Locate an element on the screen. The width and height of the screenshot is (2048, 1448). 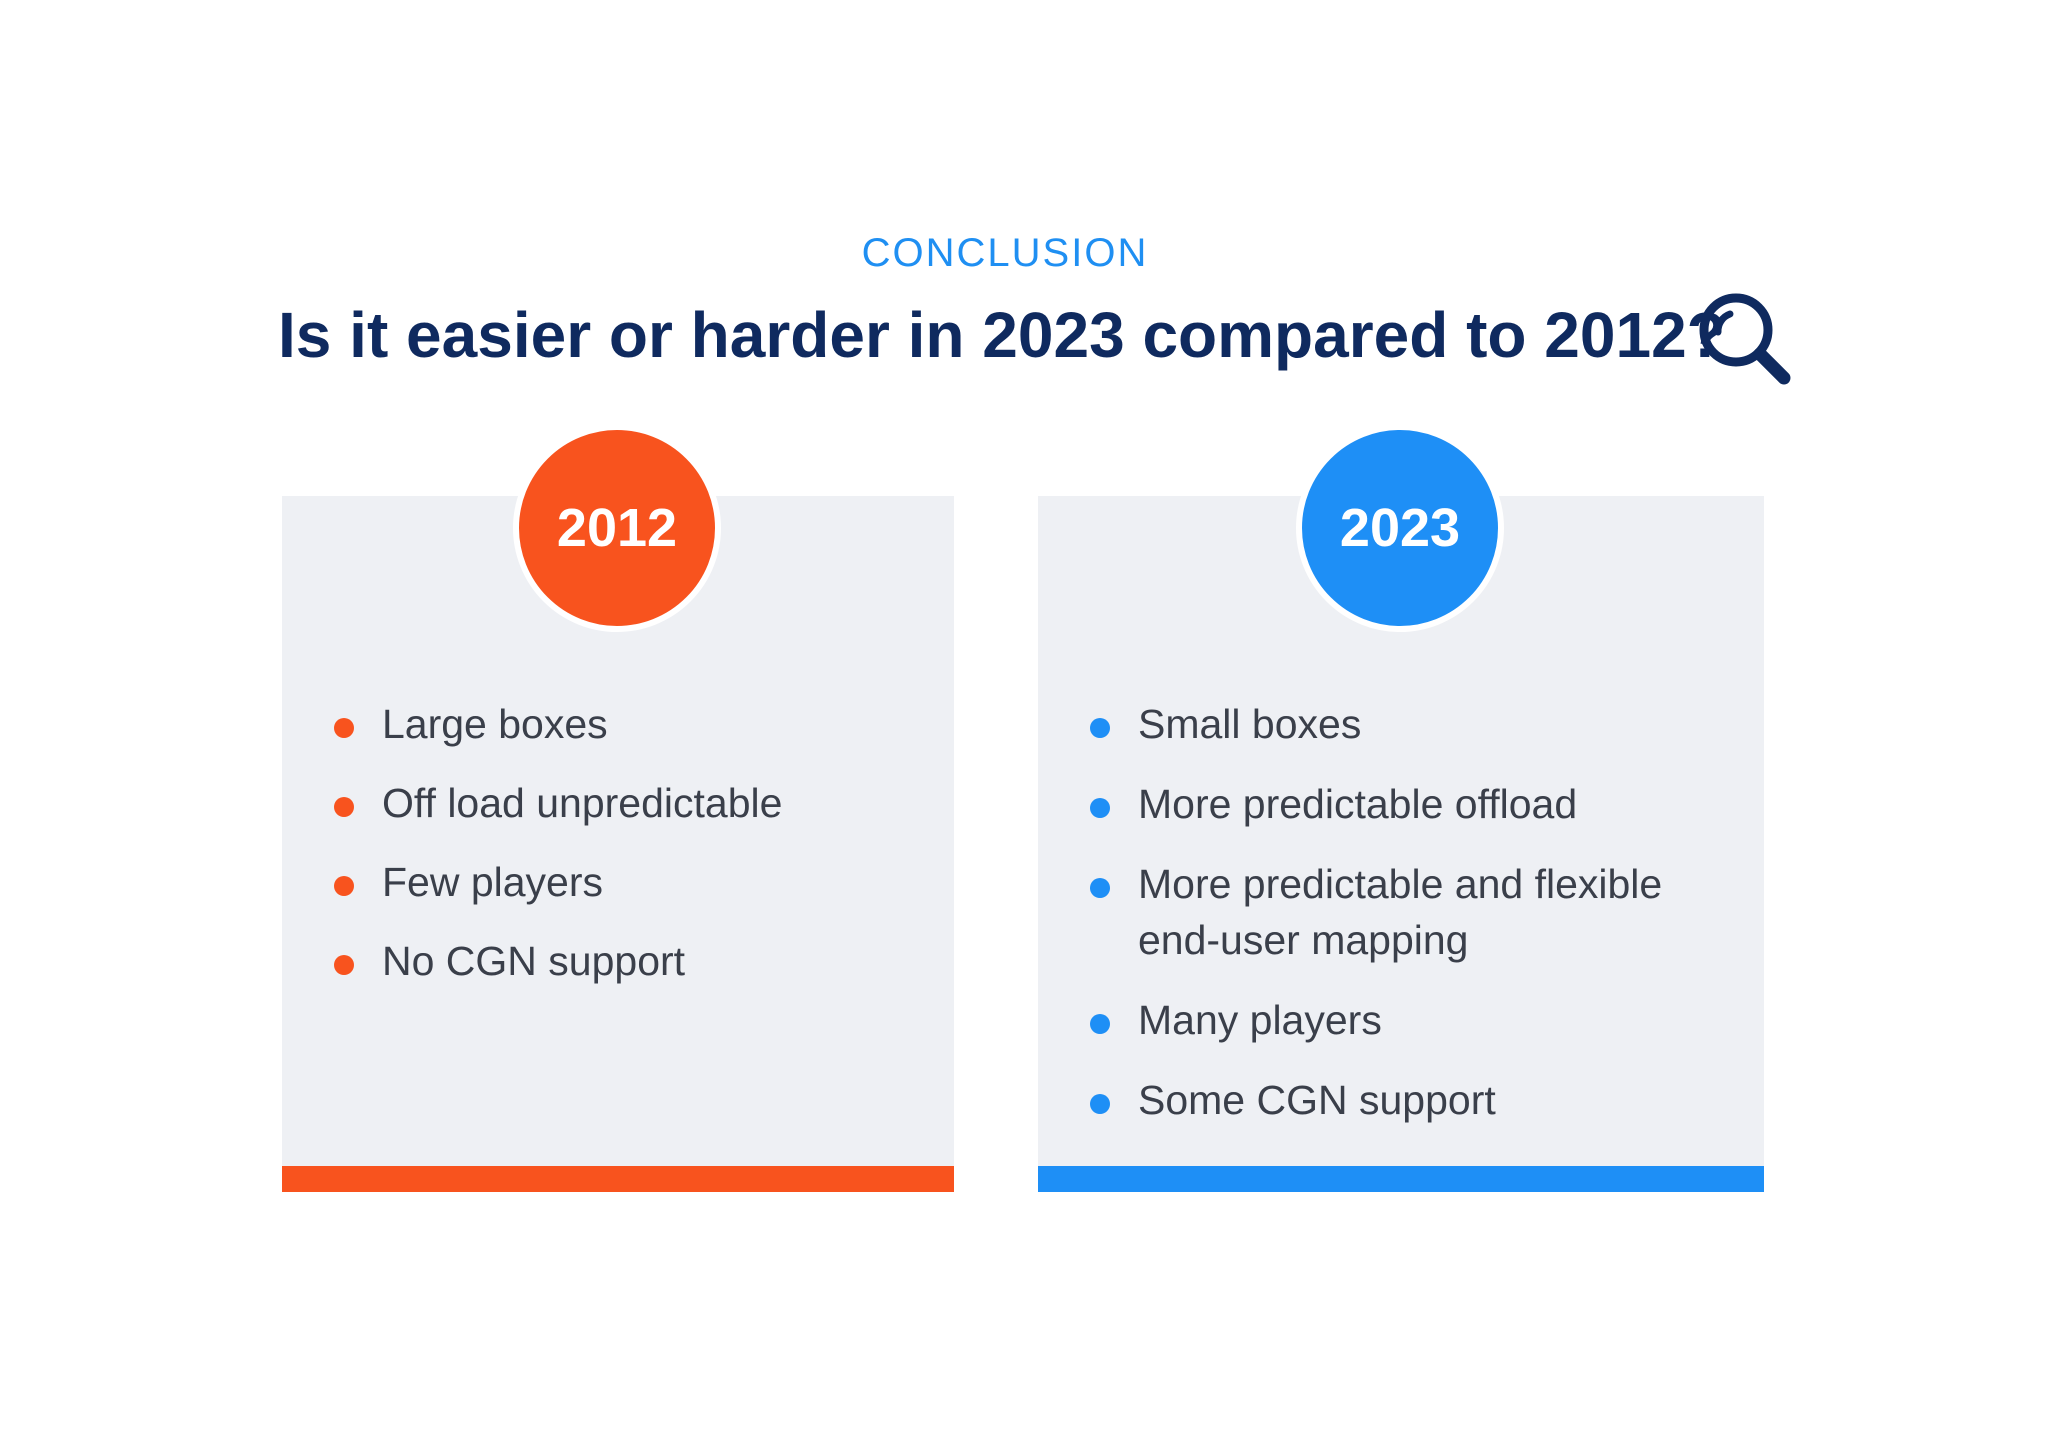
list-item: Large boxes is located at coordinates (630, 724).